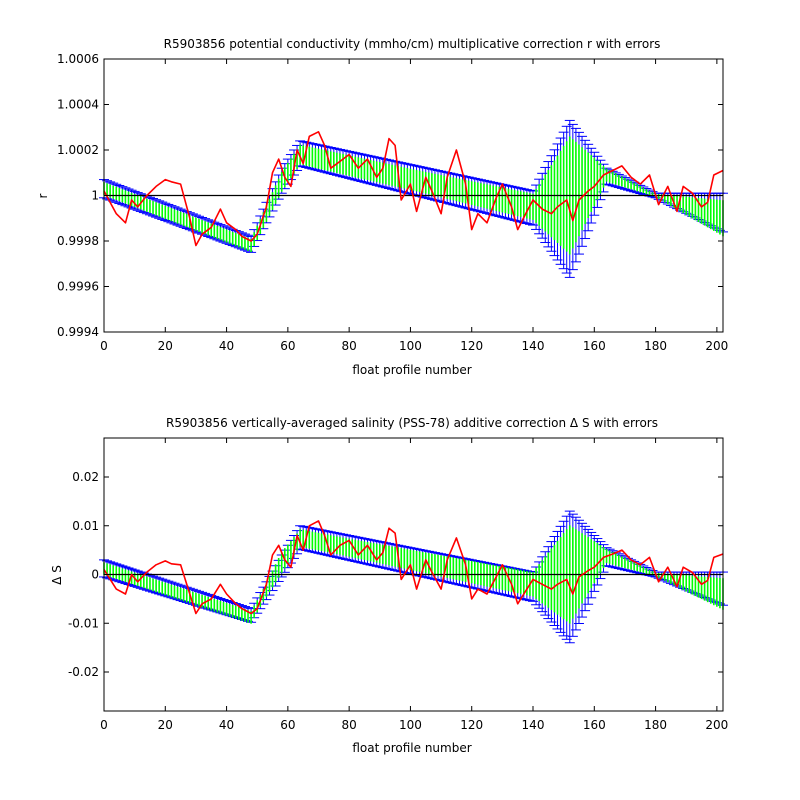  Describe the element at coordinates (95, 196) in the screenshot. I see `y-tick-label: 1` at that location.